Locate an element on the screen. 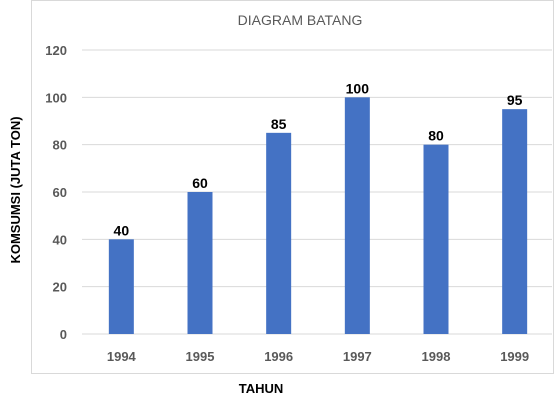 This screenshot has height=402, width=554. y-tick-label: 80 is located at coordinates (60, 145).